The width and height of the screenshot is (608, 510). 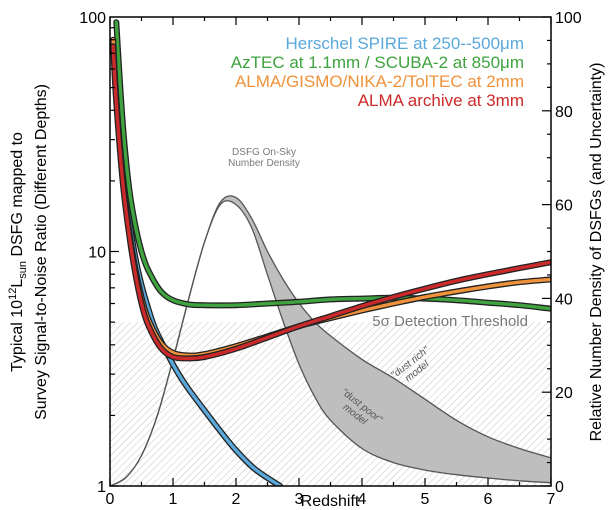 What do you see at coordinates (110, 499) in the screenshot?
I see `x-tick-label: 0` at bounding box center [110, 499].